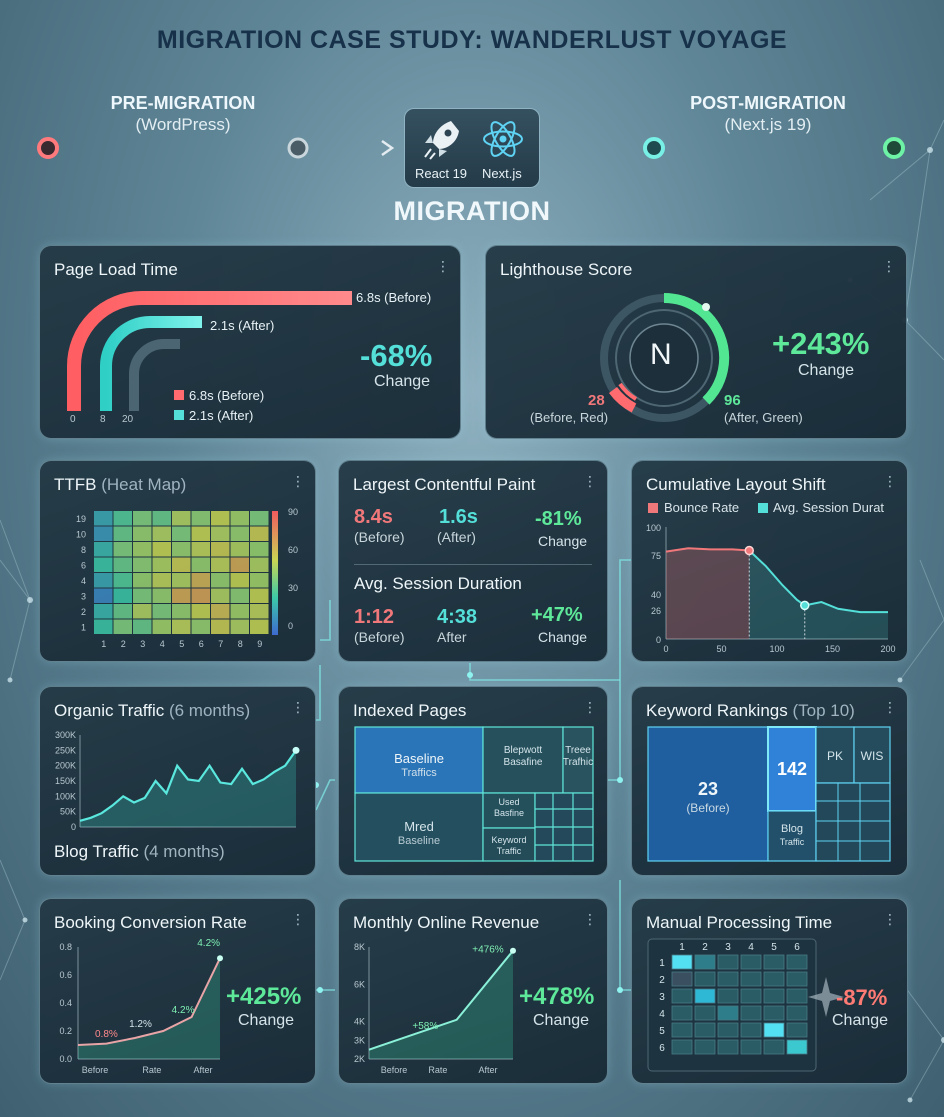 The image size is (944, 1117). I want to click on card-title: Manual Processing Time, so click(739, 922).